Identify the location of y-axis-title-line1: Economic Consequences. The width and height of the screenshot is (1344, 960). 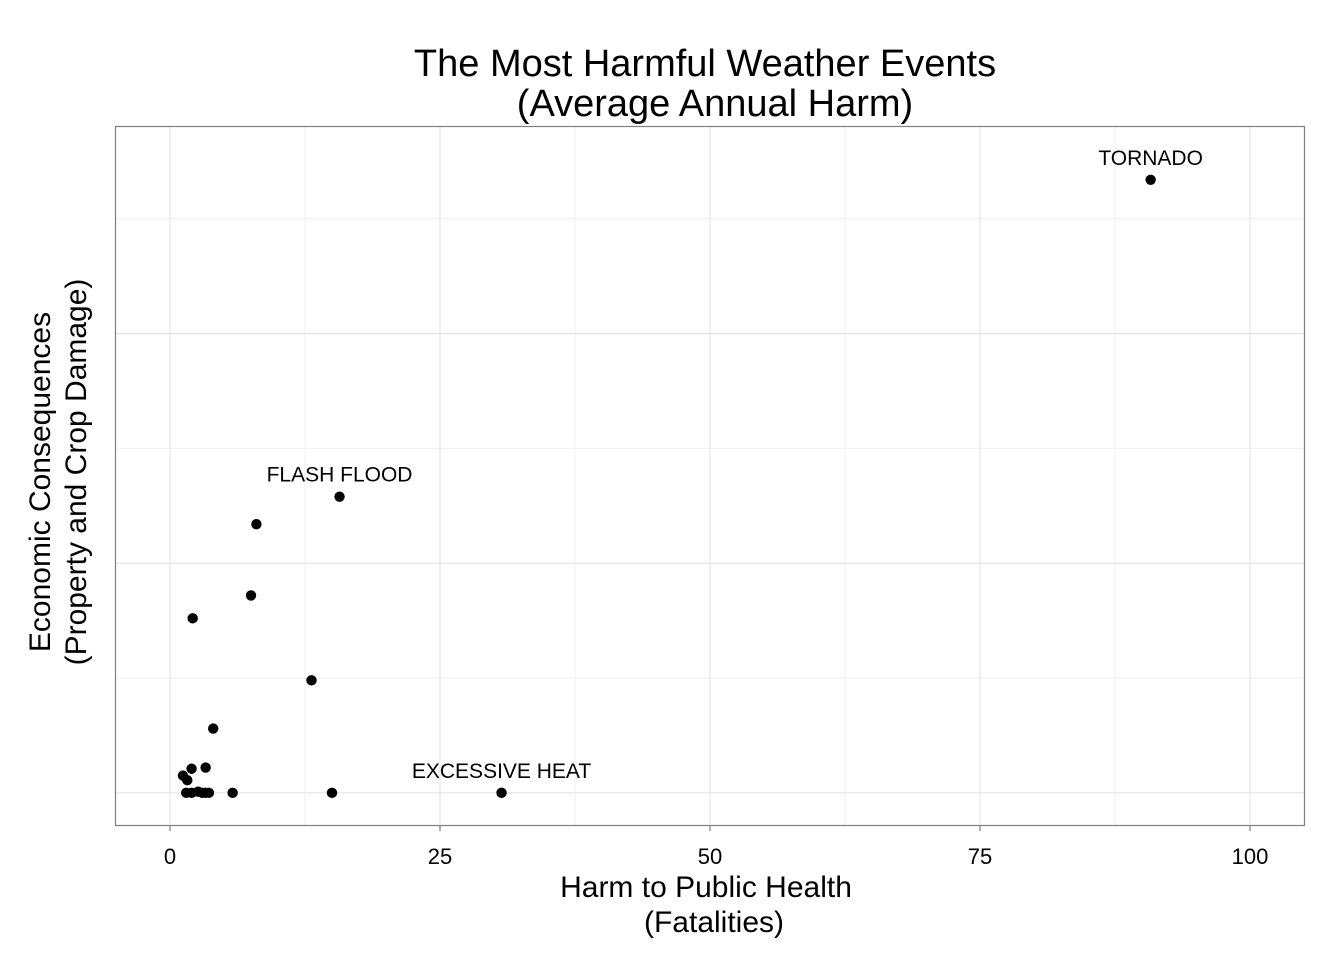
(40, 482).